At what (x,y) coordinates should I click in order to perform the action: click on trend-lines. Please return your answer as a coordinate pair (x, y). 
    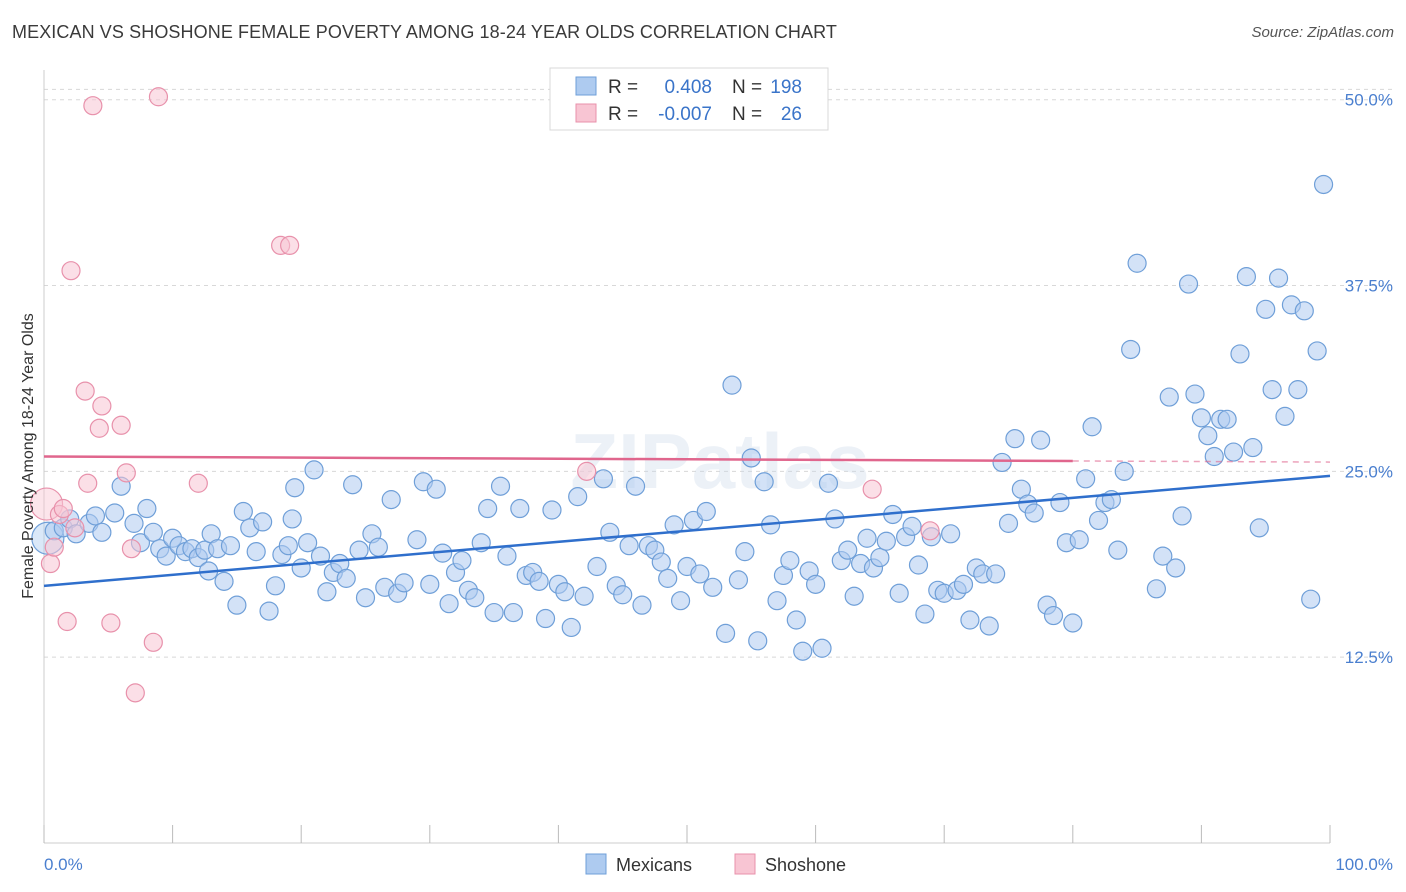
    Looking at the image, I should click on (687, 521).